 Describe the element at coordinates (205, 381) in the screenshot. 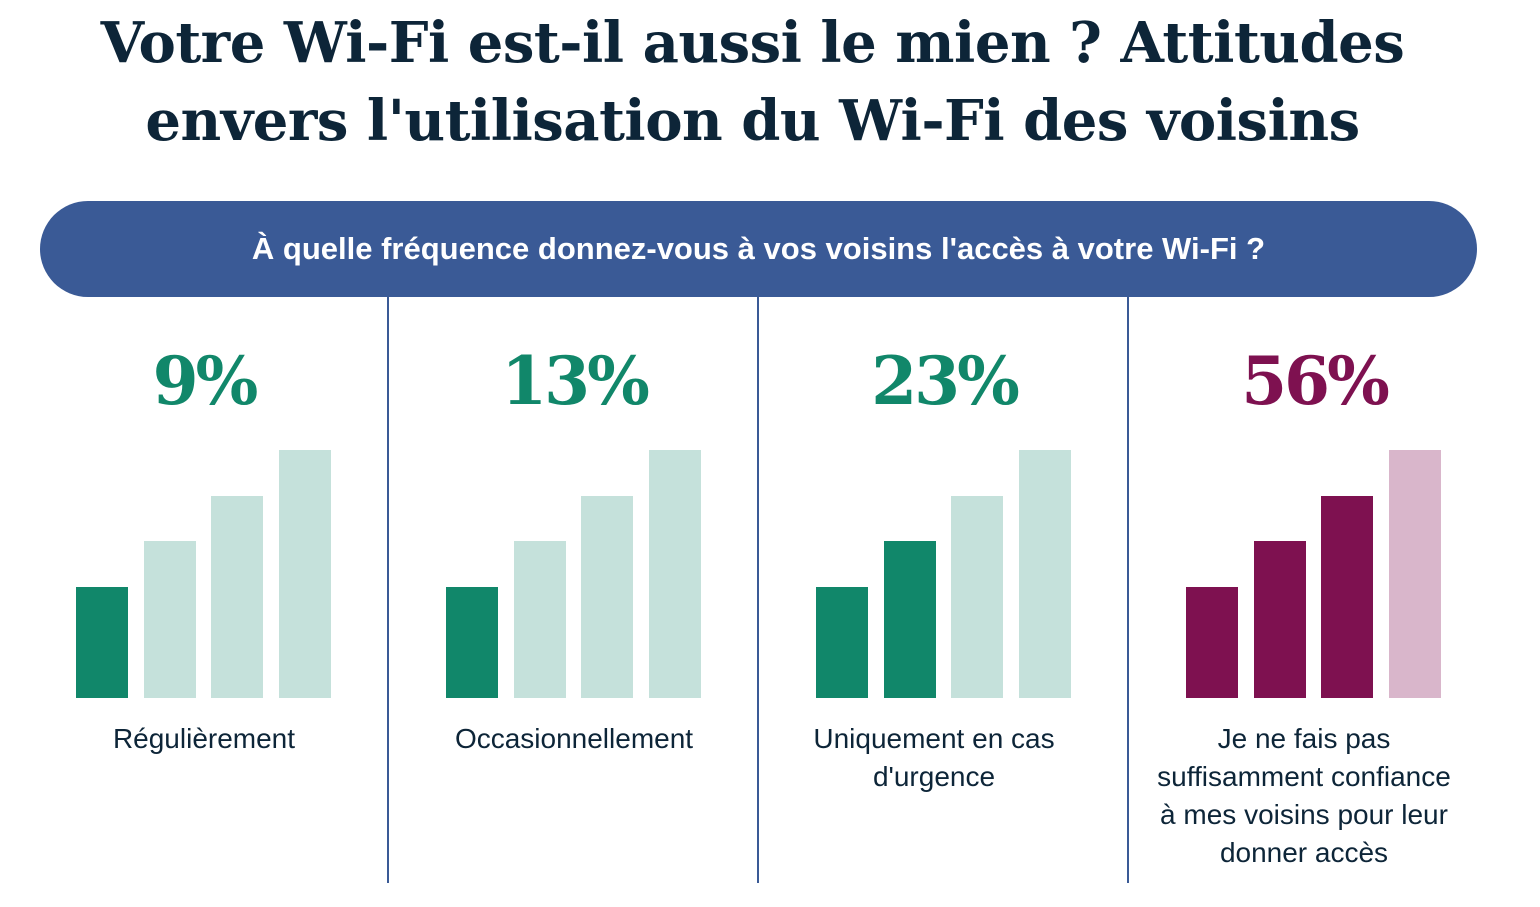

I see `percentage-value: 9%` at that location.